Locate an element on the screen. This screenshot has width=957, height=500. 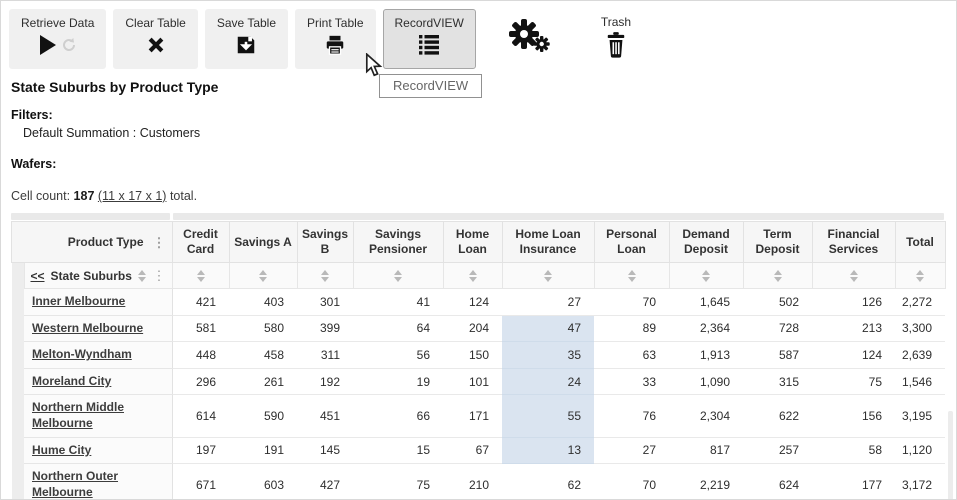
data-cell: 622 is located at coordinates (777, 416).